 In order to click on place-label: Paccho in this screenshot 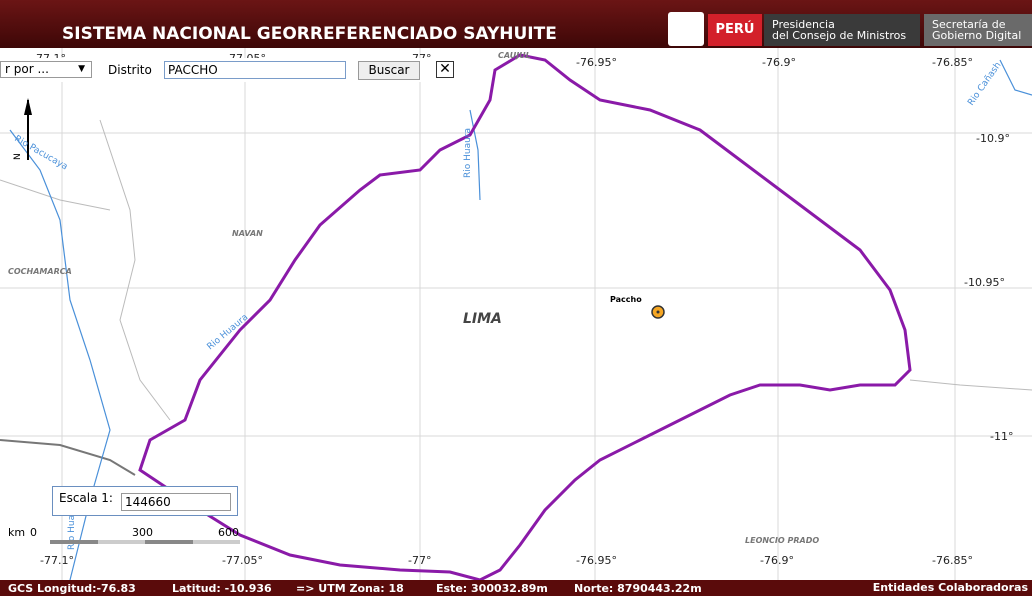, I will do `click(626, 299)`.